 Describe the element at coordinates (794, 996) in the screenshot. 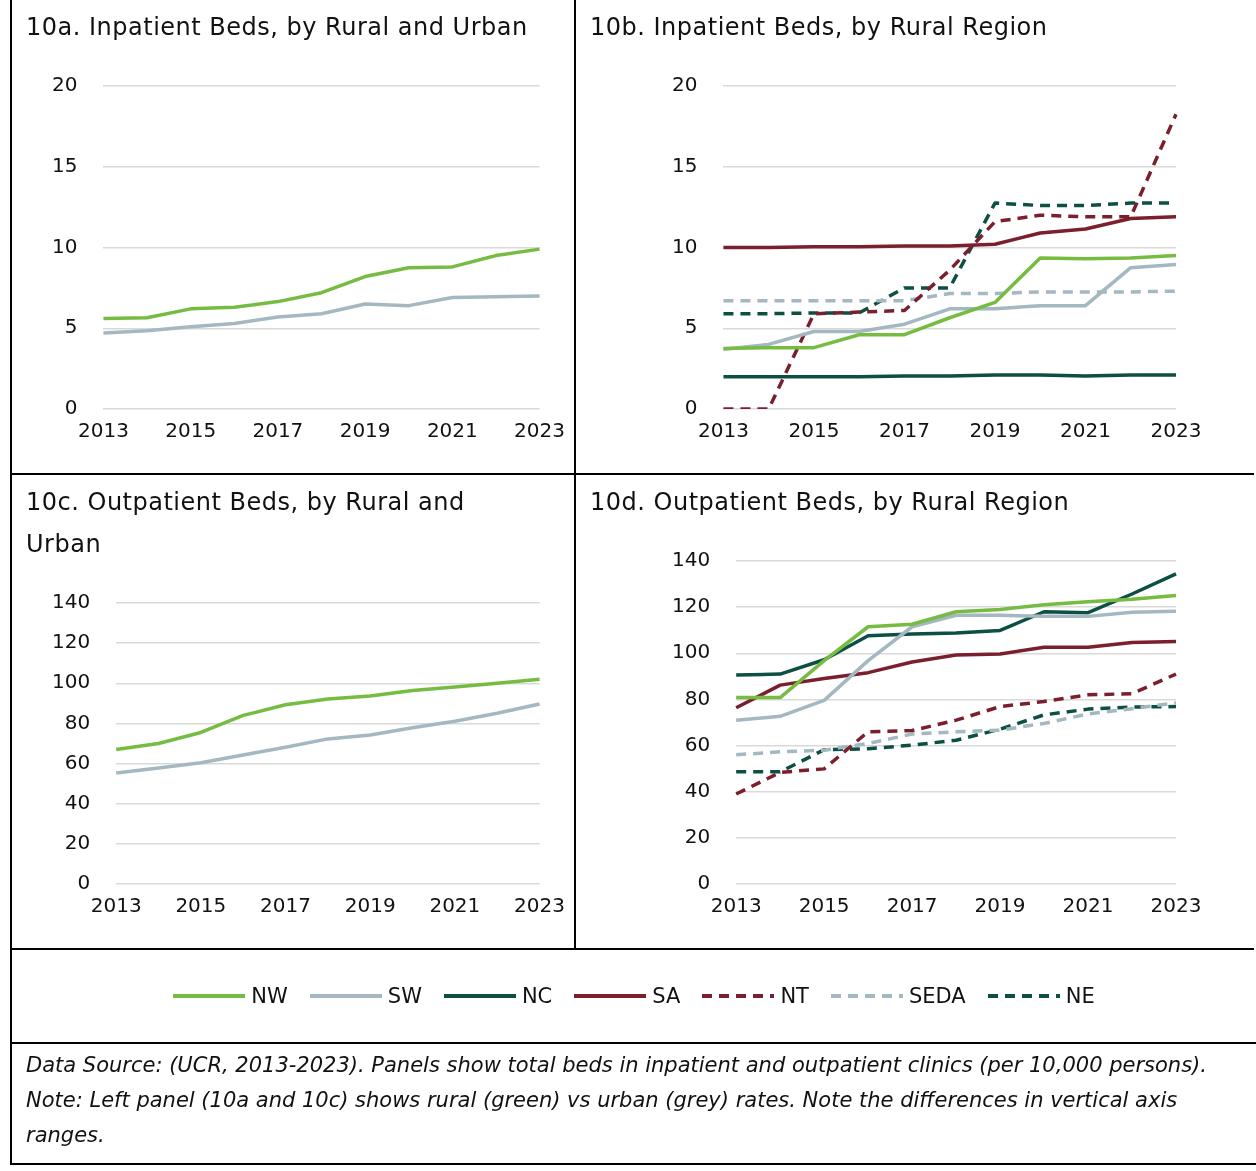

I see `legend-label: NT` at that location.